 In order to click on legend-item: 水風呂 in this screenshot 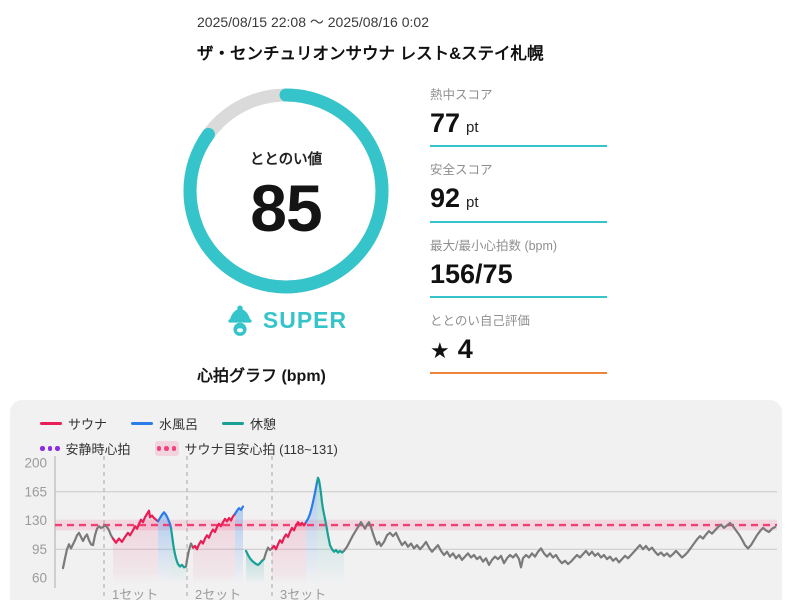, I will do `click(164, 423)`.